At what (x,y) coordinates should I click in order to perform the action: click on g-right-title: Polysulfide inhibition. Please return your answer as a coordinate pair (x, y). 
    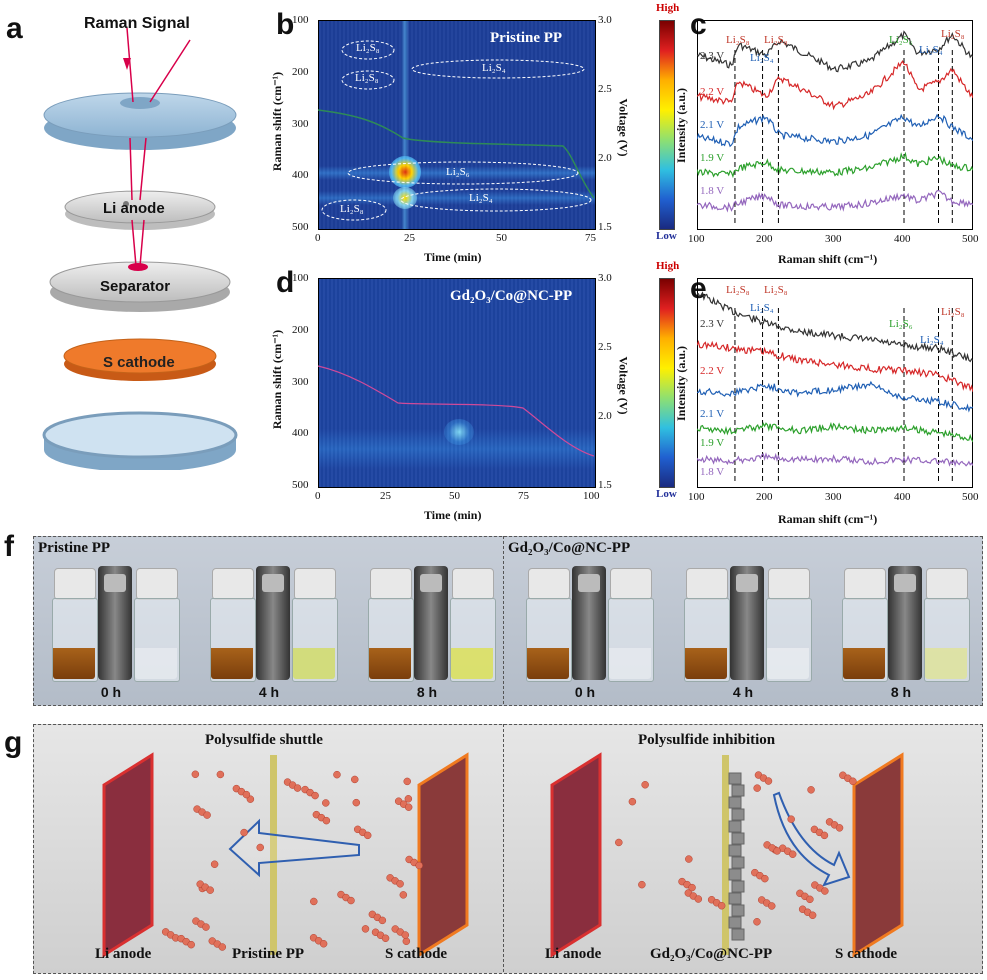
    Looking at the image, I should click on (707, 740).